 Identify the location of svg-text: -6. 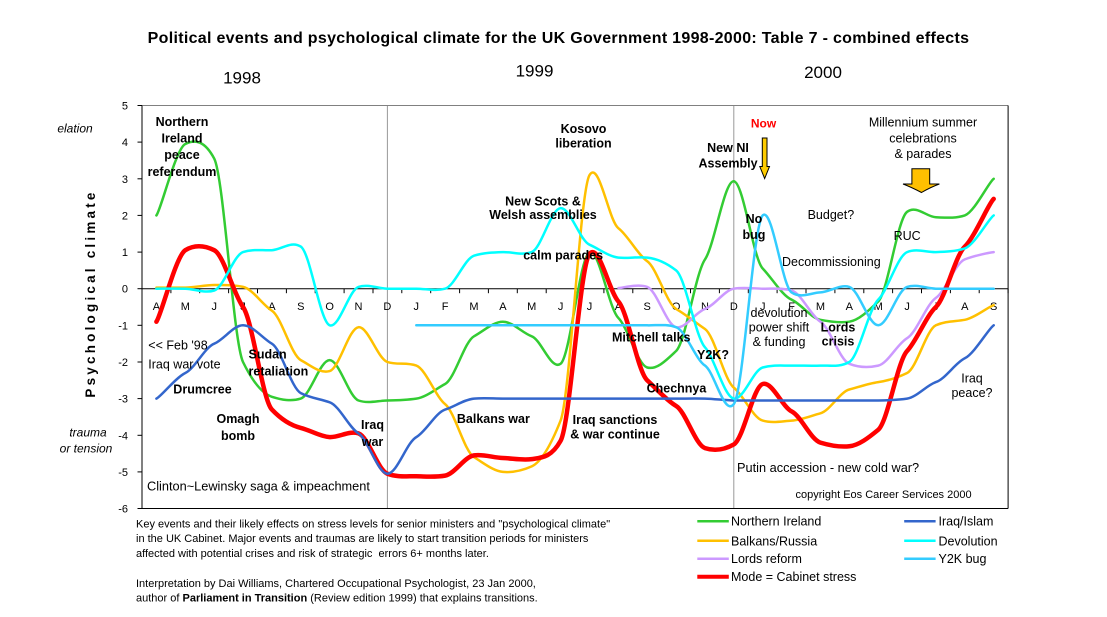
(123, 510).